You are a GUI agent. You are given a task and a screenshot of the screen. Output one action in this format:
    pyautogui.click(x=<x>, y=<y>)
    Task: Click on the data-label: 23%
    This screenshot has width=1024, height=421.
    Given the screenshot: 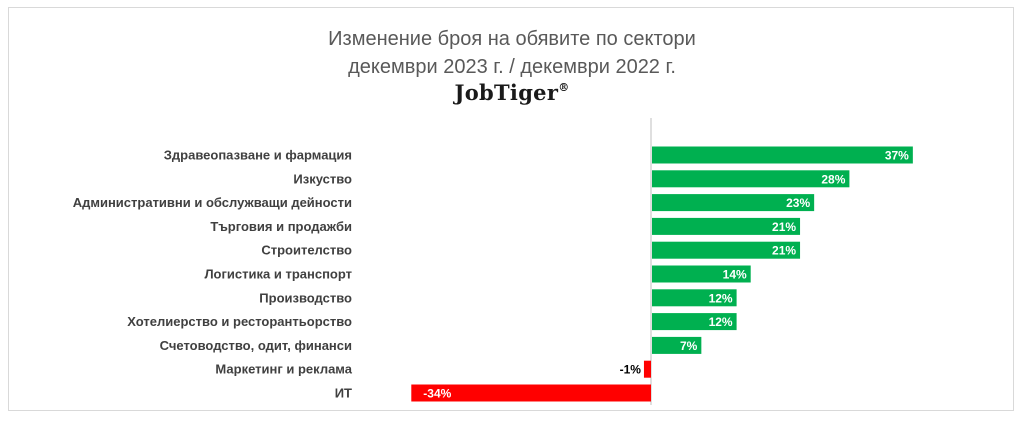 What is the action you would take?
    pyautogui.click(x=798, y=203)
    